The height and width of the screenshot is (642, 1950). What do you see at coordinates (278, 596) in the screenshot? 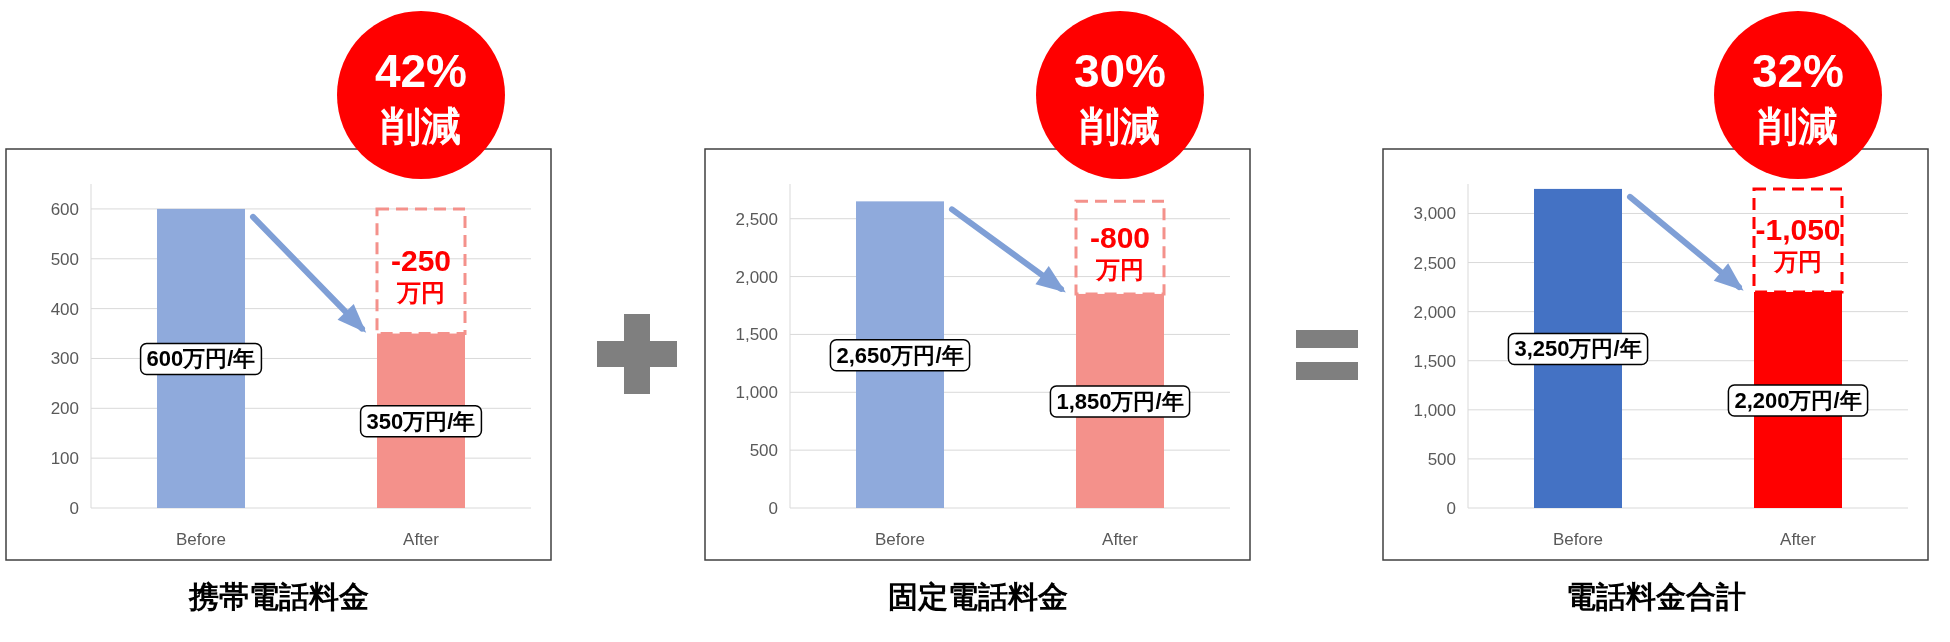
I see `text: 携帯電話料金` at bounding box center [278, 596].